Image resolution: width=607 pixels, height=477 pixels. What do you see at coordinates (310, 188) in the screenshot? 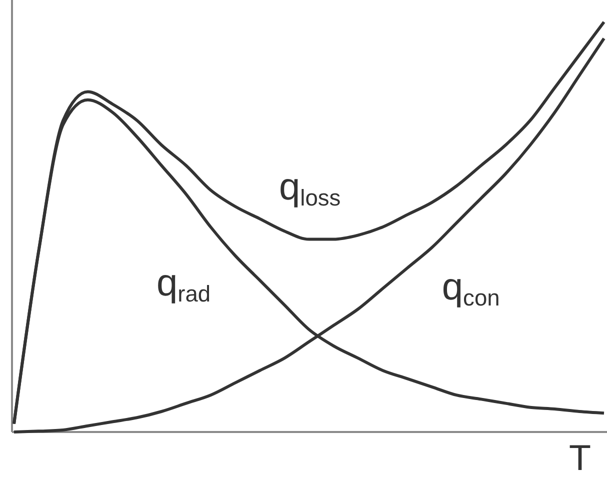
I see `series-label: q$_{loss}$` at bounding box center [310, 188].